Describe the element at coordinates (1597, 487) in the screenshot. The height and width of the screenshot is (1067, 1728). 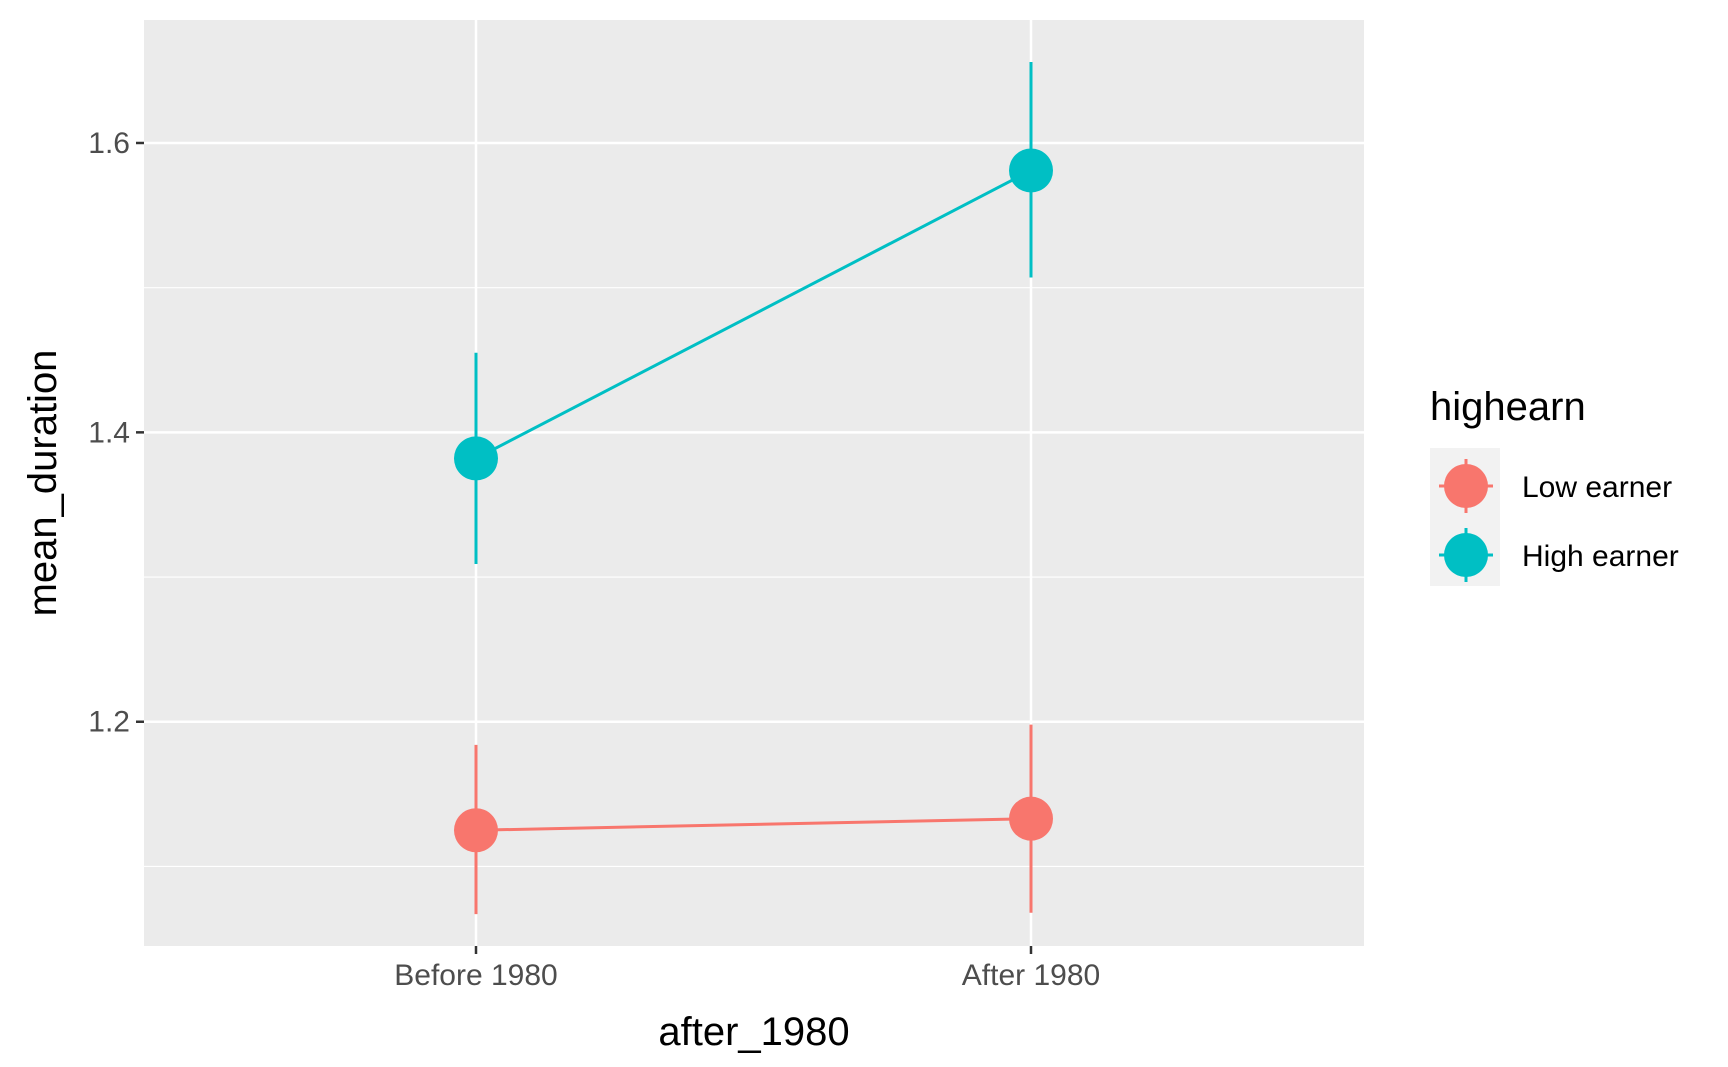
I see `legend-label: Low earner` at that location.